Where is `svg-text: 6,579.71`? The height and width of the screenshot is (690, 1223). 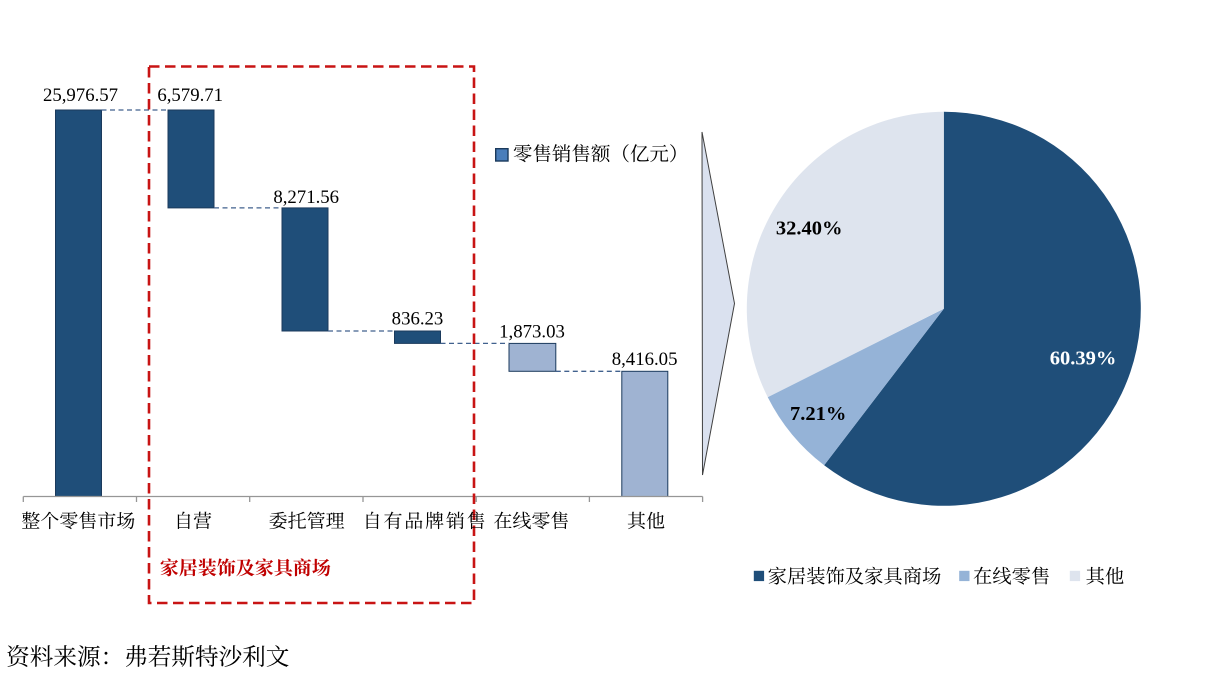
svg-text: 6,579.71 is located at coordinates (190, 95).